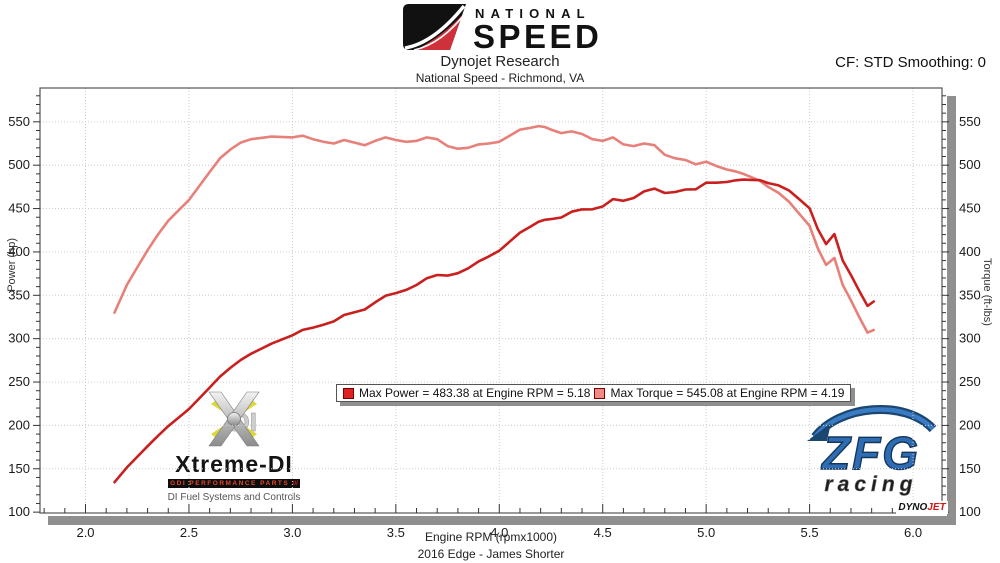  I want to click on x-tick-label: 4.0, so click(499, 532).